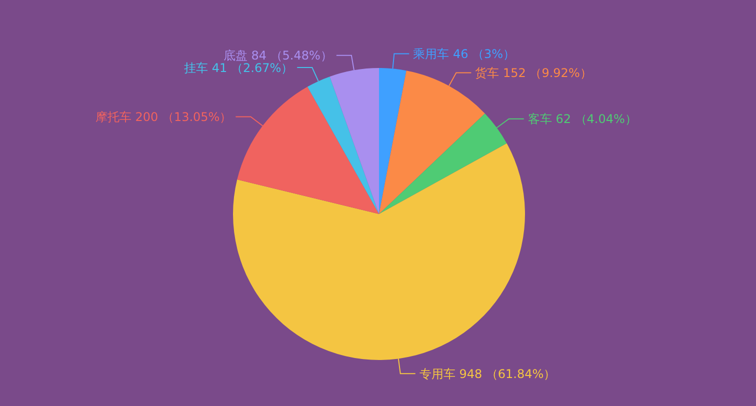 This screenshot has width=756, height=406. I want to click on slice-label: 底盘 84 （5.48%）, so click(277, 55).